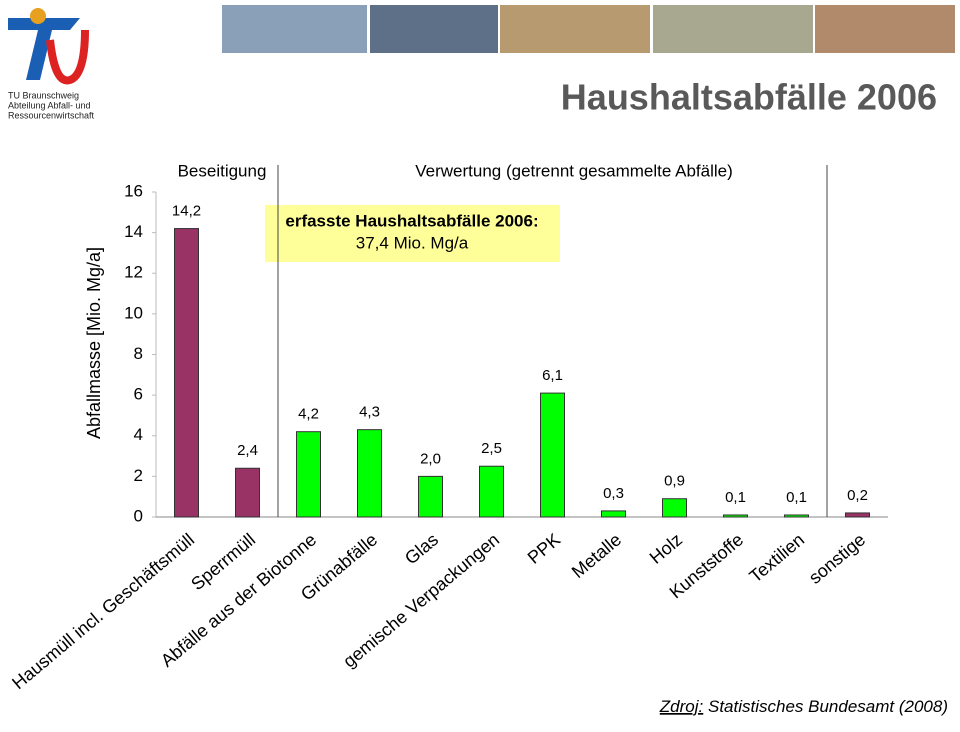 The width and height of the screenshot is (960, 732). Describe the element at coordinates (574, 170) in the screenshot. I see `section-label: Verwertung (getrennt gesammelte Abfälle)` at that location.